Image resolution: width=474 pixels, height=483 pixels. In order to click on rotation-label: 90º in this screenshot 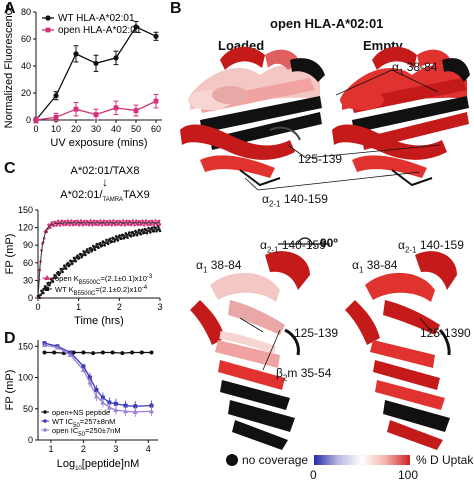, I will do `click(329, 243)`.